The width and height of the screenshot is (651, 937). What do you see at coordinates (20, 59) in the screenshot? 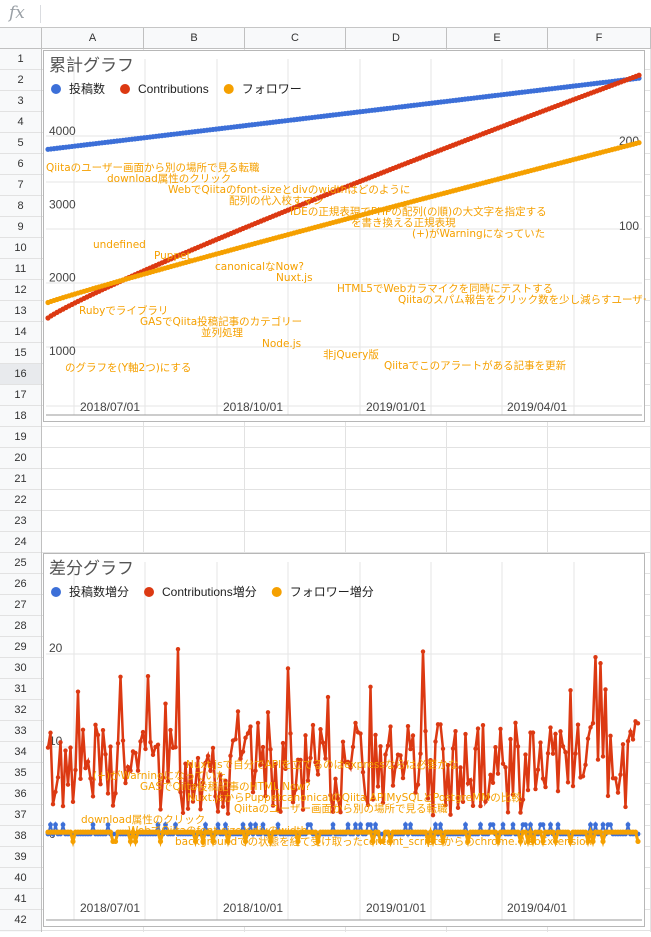
I see `row-header-1: 1` at bounding box center [20, 59].